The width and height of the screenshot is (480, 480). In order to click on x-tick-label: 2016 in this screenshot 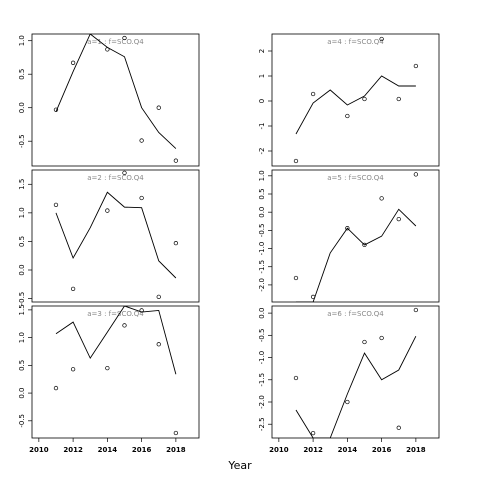, I will do `click(142, 450)`.